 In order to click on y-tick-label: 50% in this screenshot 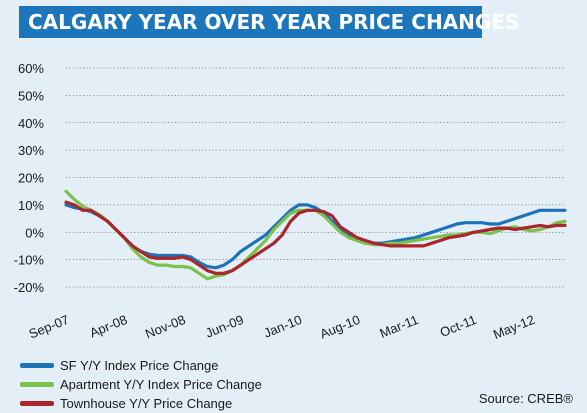, I will do `click(31, 95)`.